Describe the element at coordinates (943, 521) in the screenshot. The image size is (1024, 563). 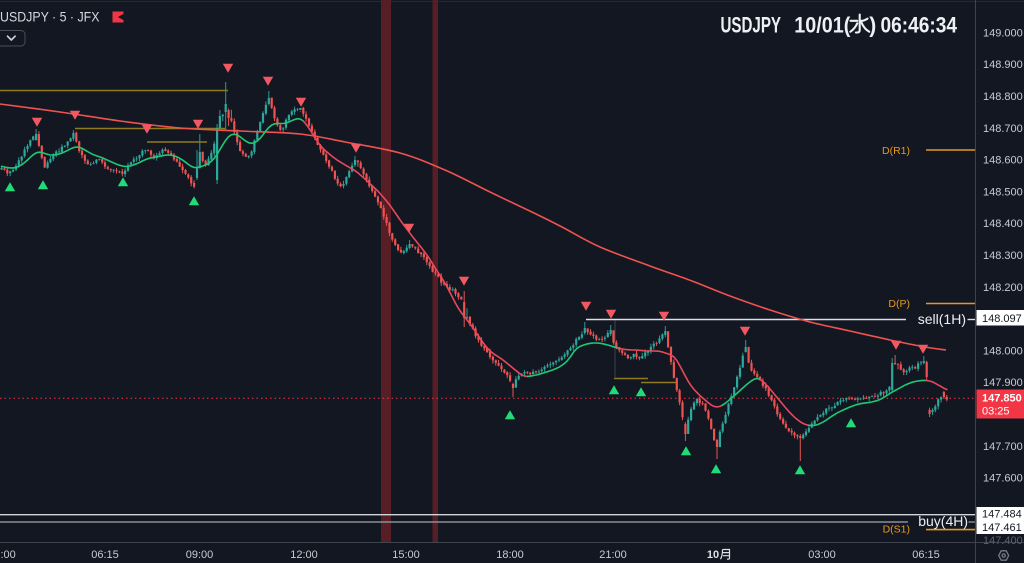
I see `svg-text: buy(4H)` at that location.